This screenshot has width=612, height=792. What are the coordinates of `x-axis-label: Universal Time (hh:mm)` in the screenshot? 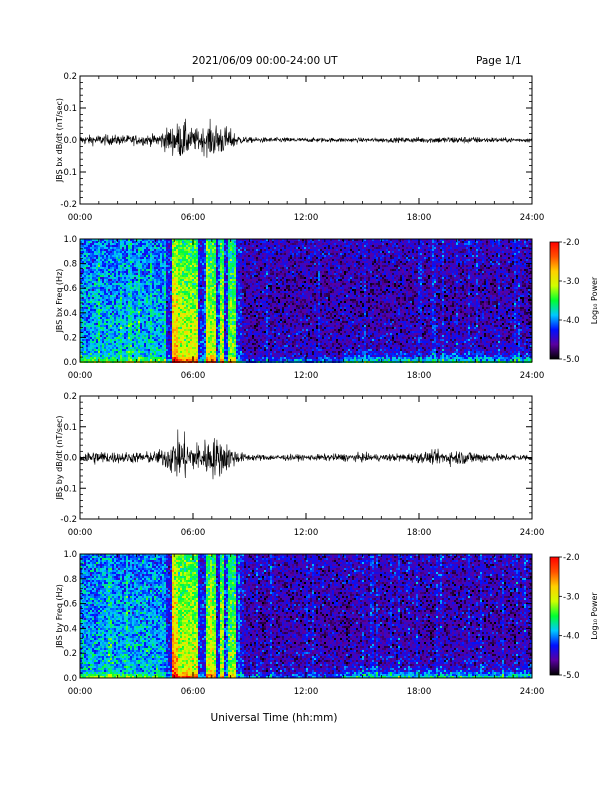 It's located at (274, 718).